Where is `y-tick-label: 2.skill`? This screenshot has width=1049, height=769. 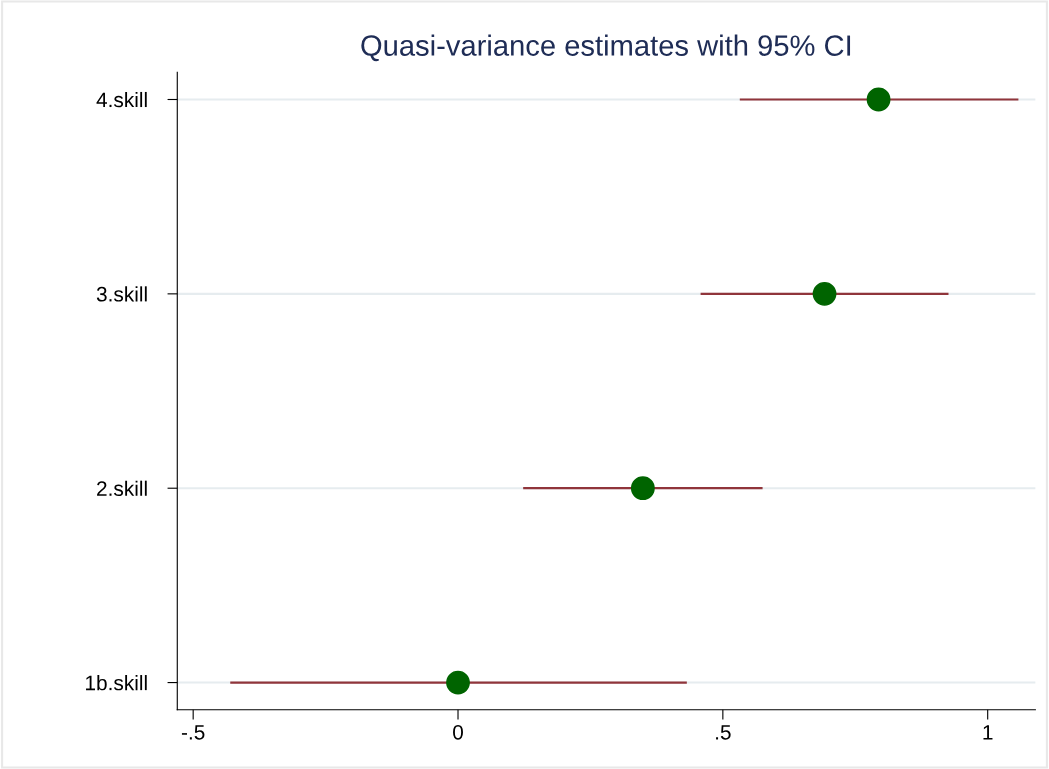 y-tick-label: 2.skill is located at coordinates (122, 488).